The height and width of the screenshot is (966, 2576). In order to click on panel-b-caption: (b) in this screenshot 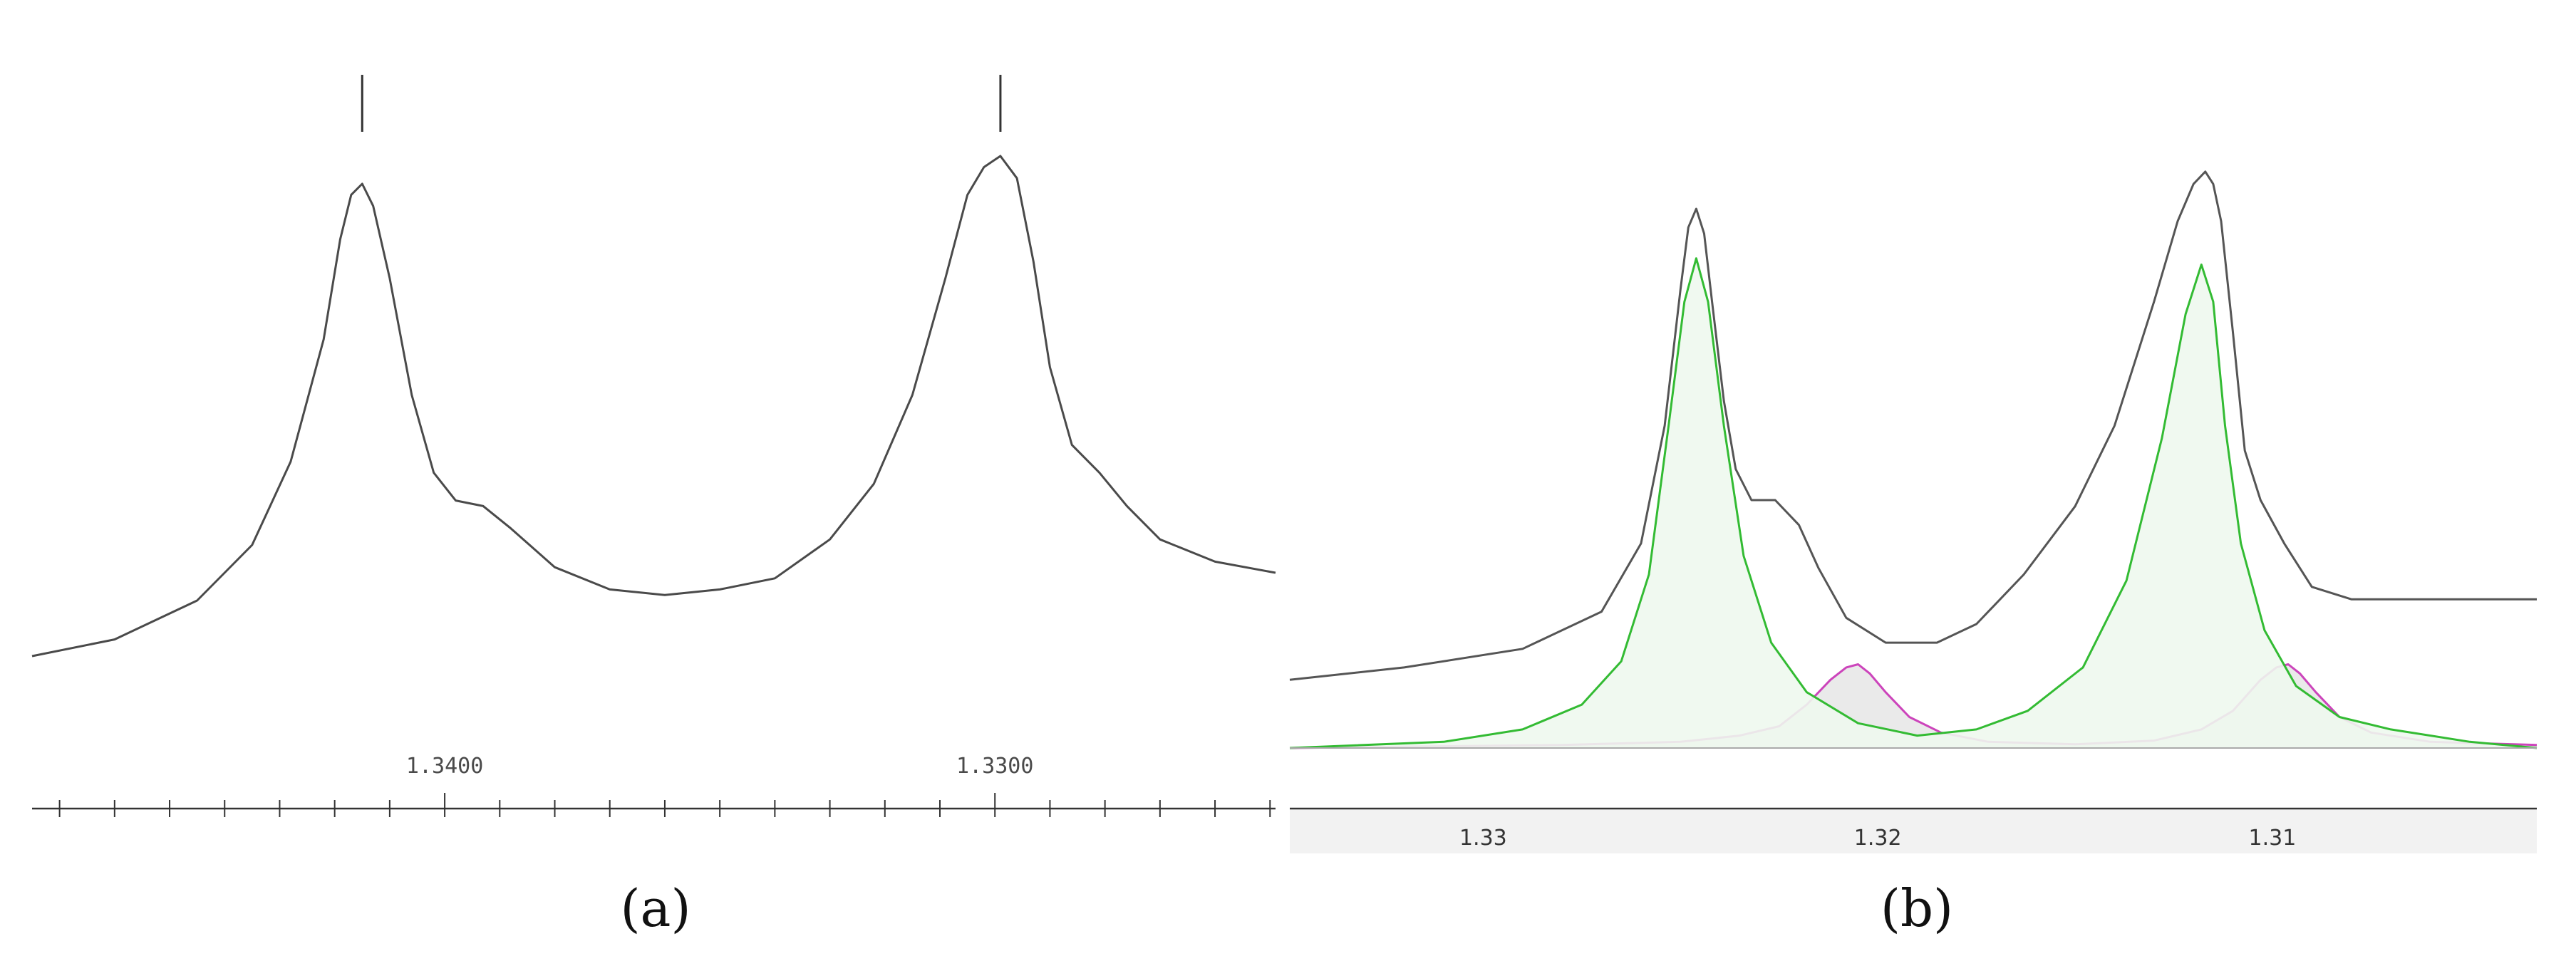, I will do `click(1917, 908)`.